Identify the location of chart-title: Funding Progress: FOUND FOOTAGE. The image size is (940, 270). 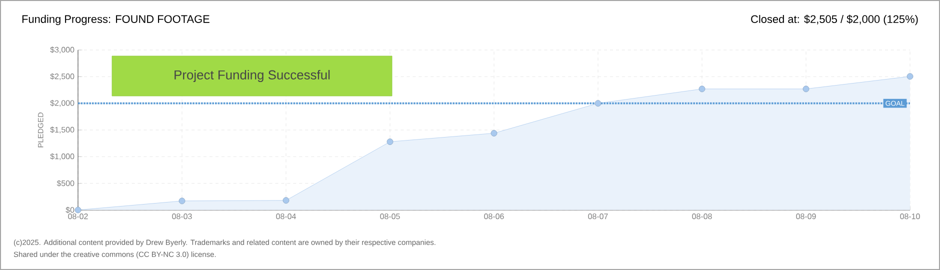
(116, 20).